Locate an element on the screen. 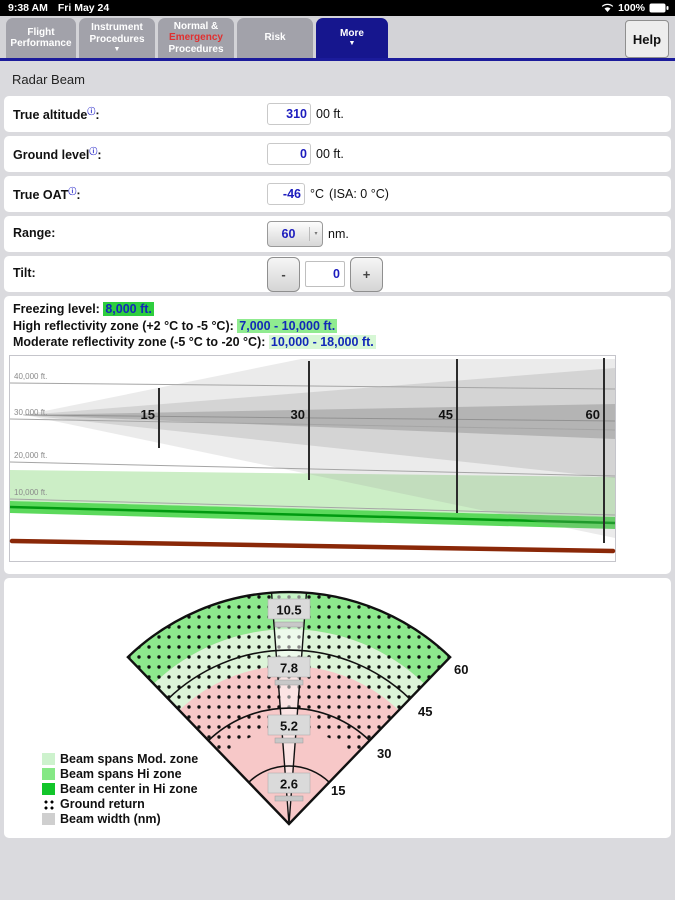 The width and height of the screenshot is (675, 900). beam-core-wedge is located at coordinates (320, 421).